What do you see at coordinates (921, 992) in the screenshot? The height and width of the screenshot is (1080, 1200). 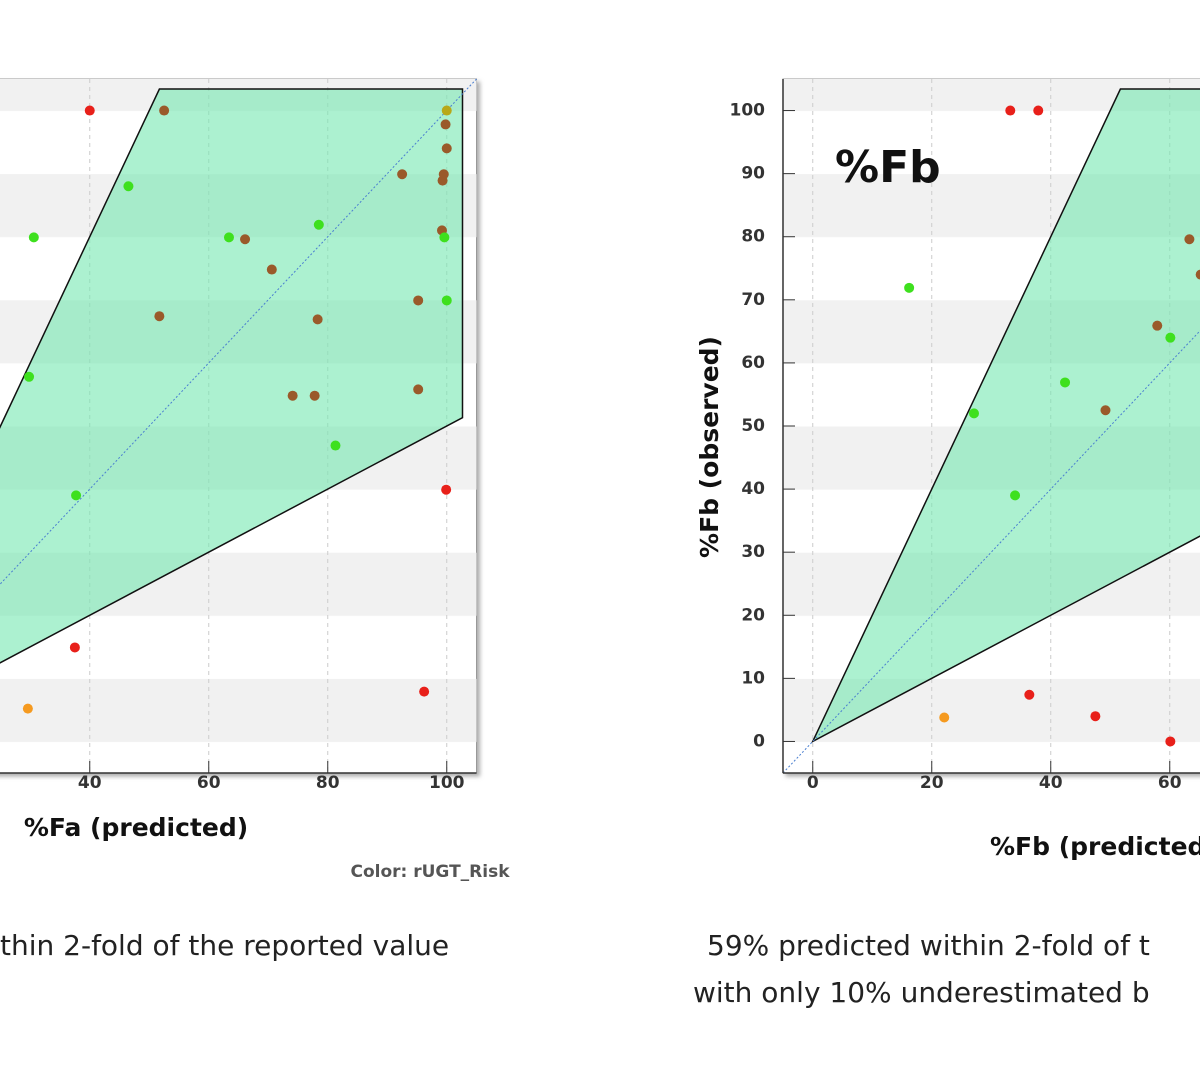 I see `caption: with only 10% underestimated b` at bounding box center [921, 992].